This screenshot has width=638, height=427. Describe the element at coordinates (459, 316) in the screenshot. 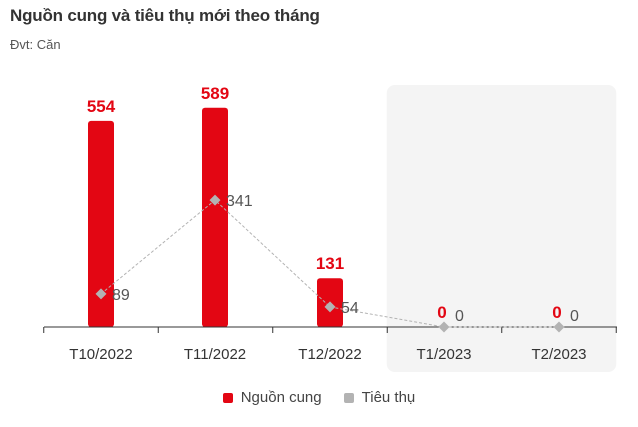

I see `point-label-consumption-3: 0` at that location.